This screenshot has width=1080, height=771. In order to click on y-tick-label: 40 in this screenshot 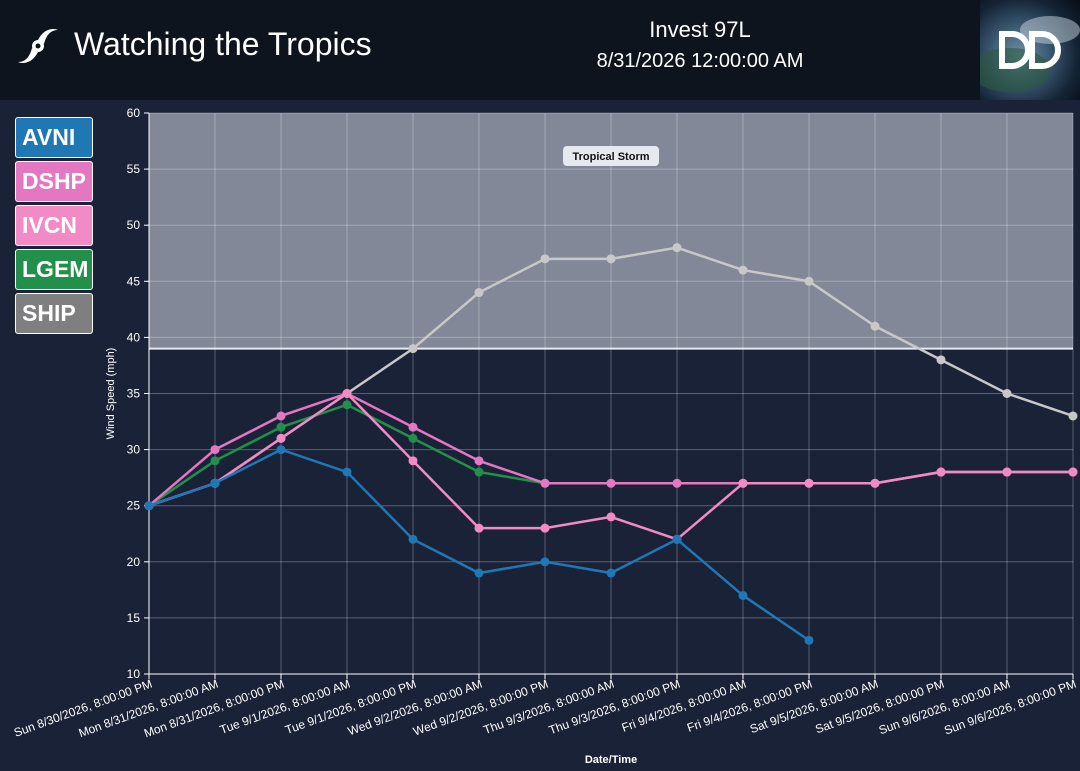, I will do `click(134, 337)`.